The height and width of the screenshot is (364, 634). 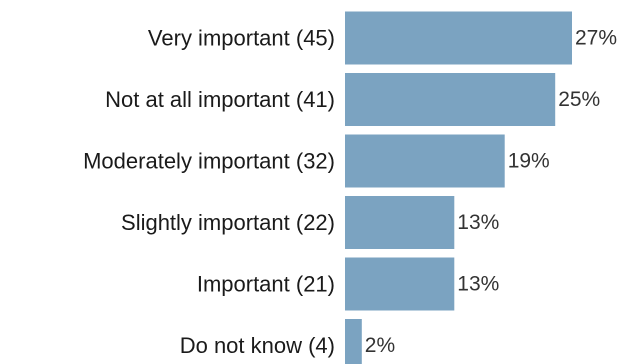 What do you see at coordinates (241, 38) in the screenshot?
I see `category-label-0: Very important (45)` at bounding box center [241, 38].